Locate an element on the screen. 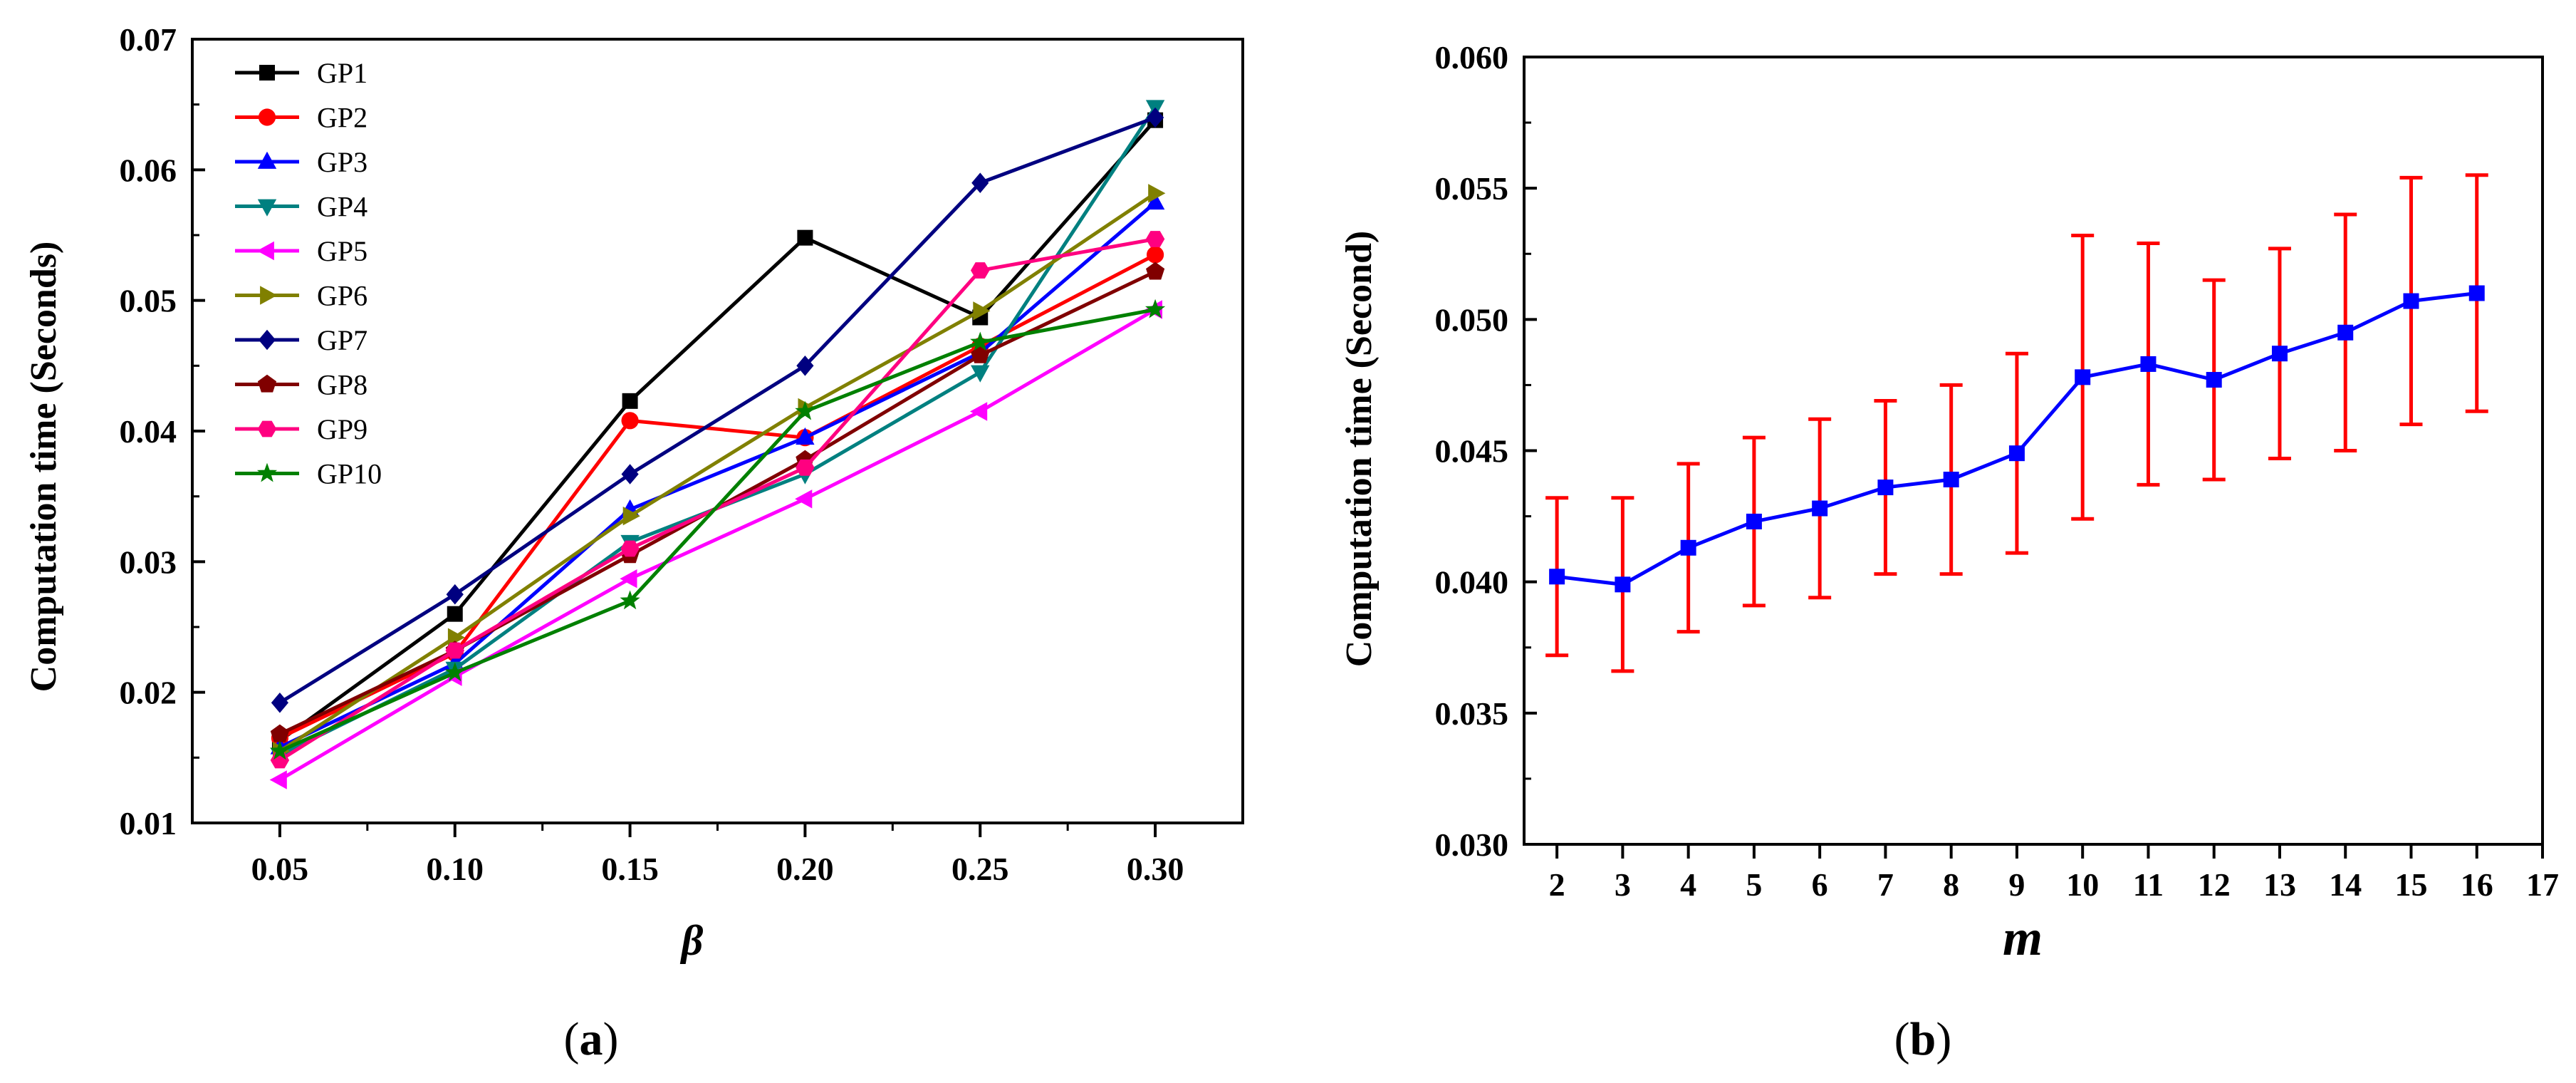  x-tick-label-a: 0.10 is located at coordinates (455, 869).